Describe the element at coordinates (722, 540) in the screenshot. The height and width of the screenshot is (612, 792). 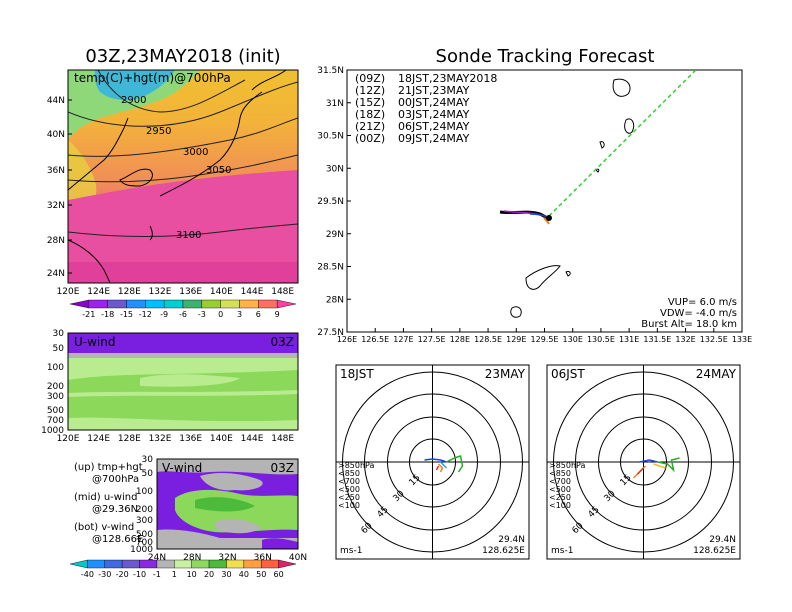
I see `hodograph-lat: 29.4N` at that location.